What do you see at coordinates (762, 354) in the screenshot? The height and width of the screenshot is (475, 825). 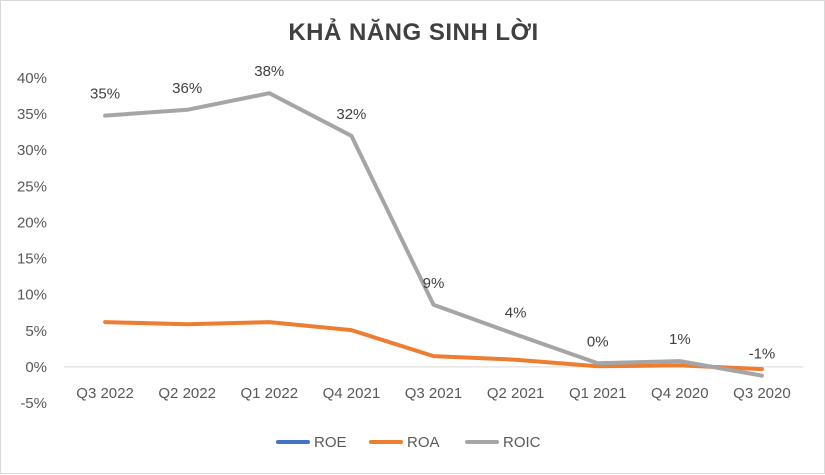 I see `data-label: -1%` at bounding box center [762, 354].